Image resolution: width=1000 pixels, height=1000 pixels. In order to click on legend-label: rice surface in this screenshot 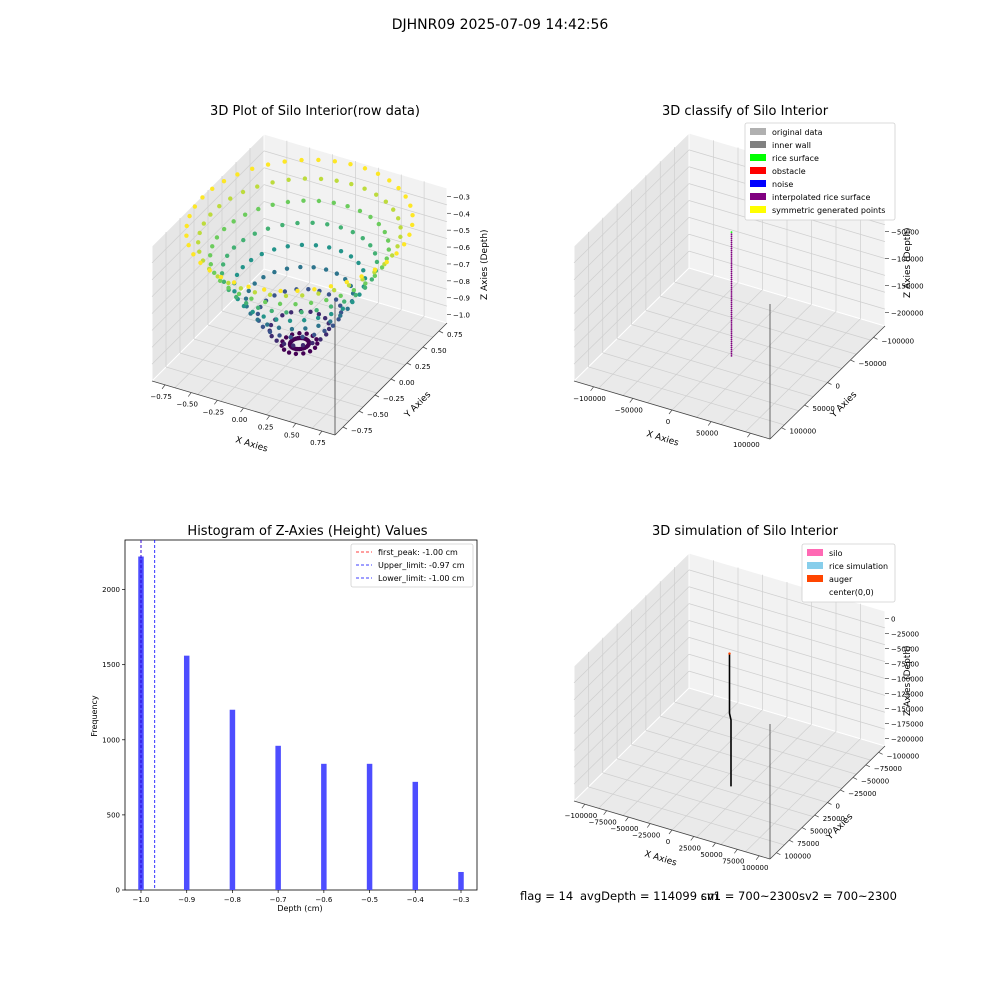, I will do `click(795, 158)`.